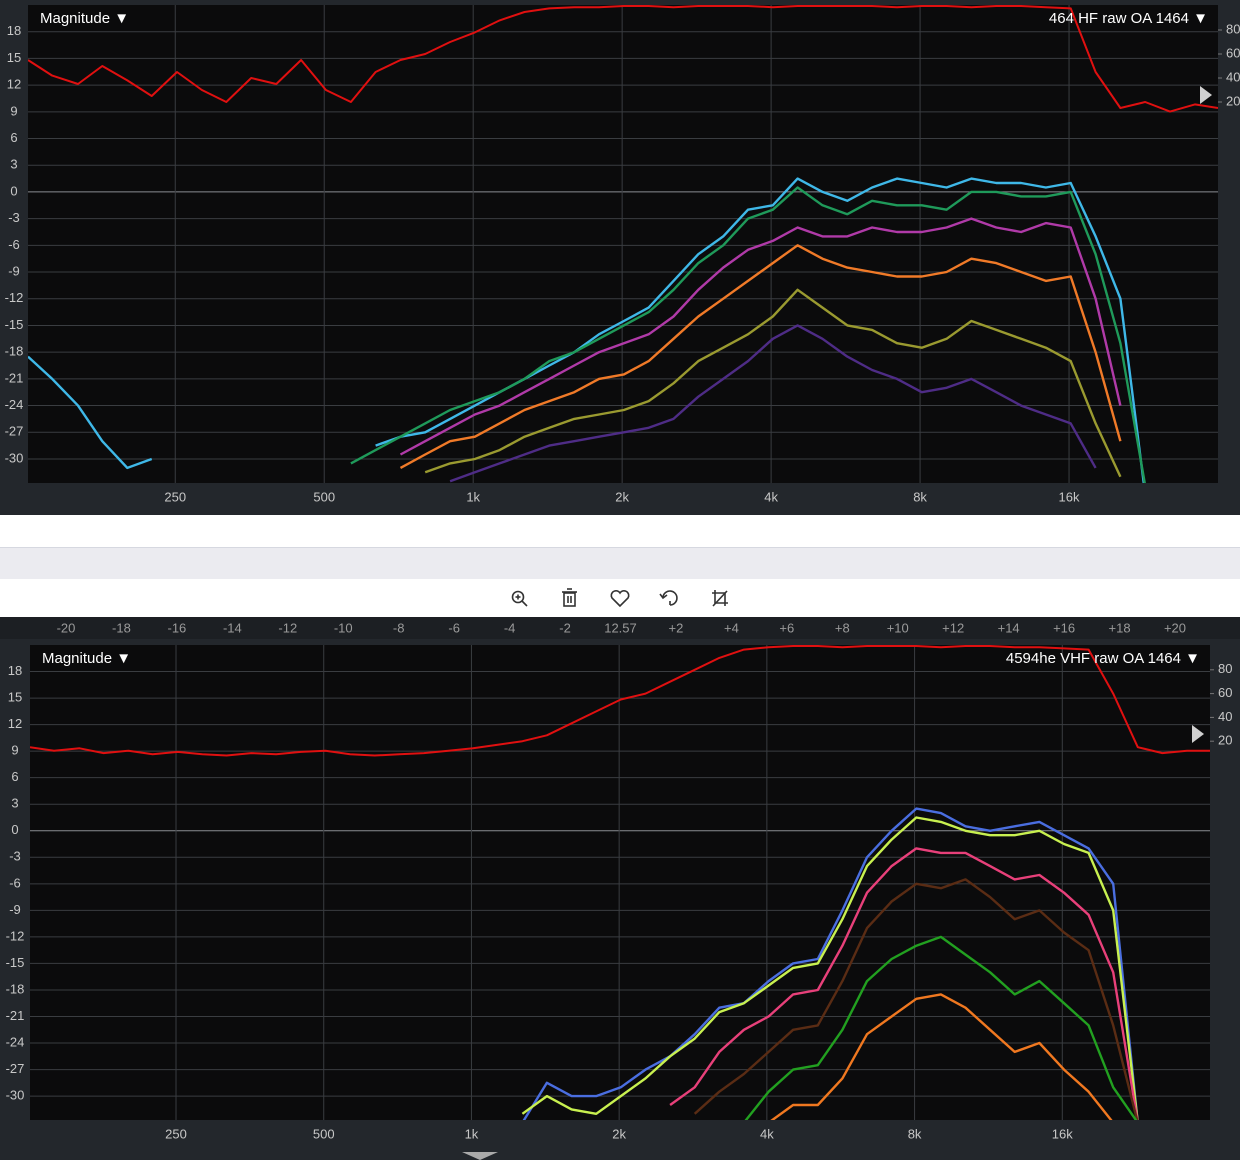  Describe the element at coordinates (121, 627) in the screenshot. I see `delay-label: -18` at that location.